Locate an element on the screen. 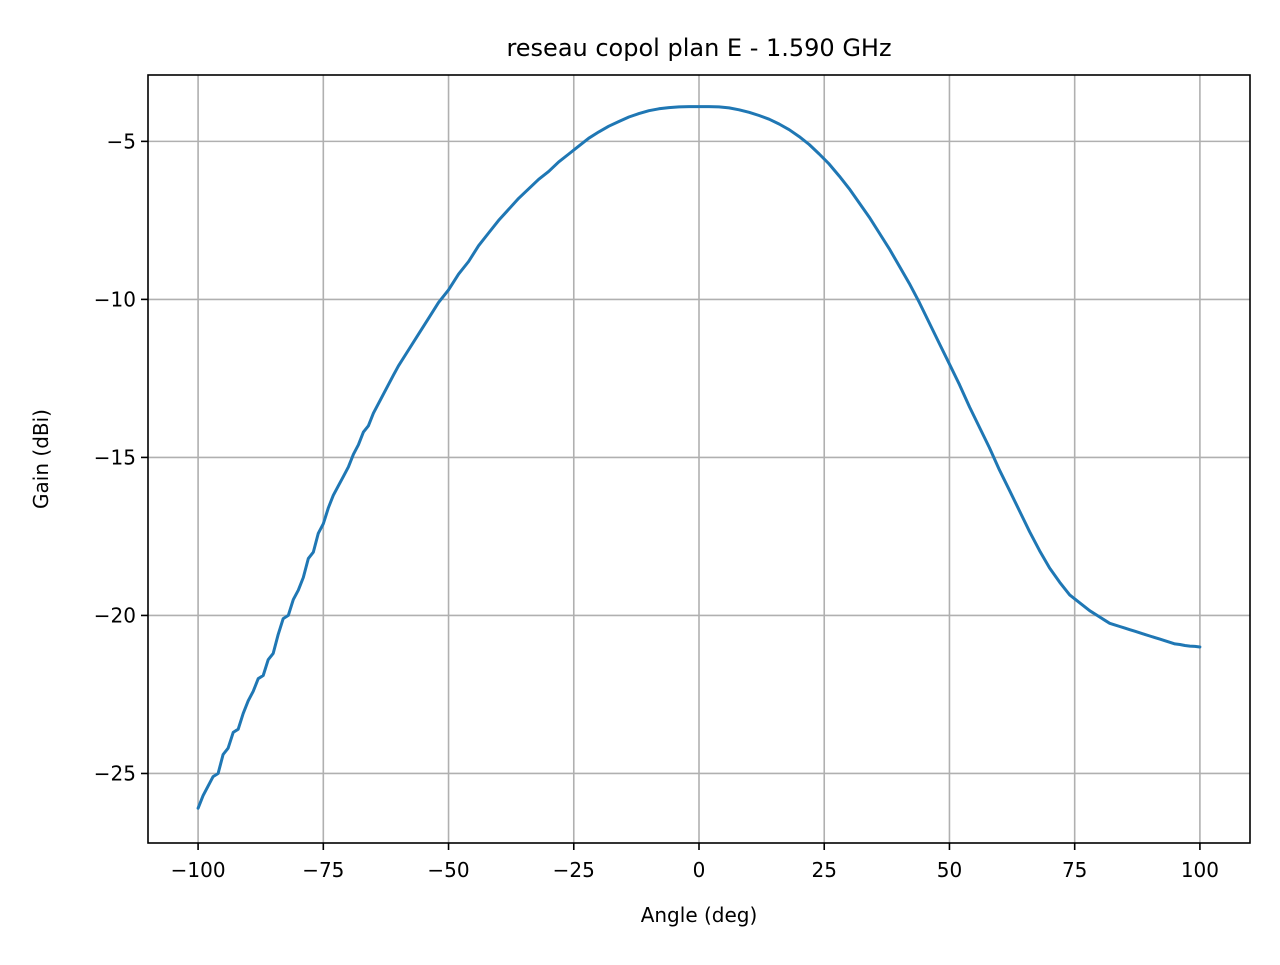 This screenshot has width=1280, height=965. x-tick-label: 75 is located at coordinates (1074, 870).